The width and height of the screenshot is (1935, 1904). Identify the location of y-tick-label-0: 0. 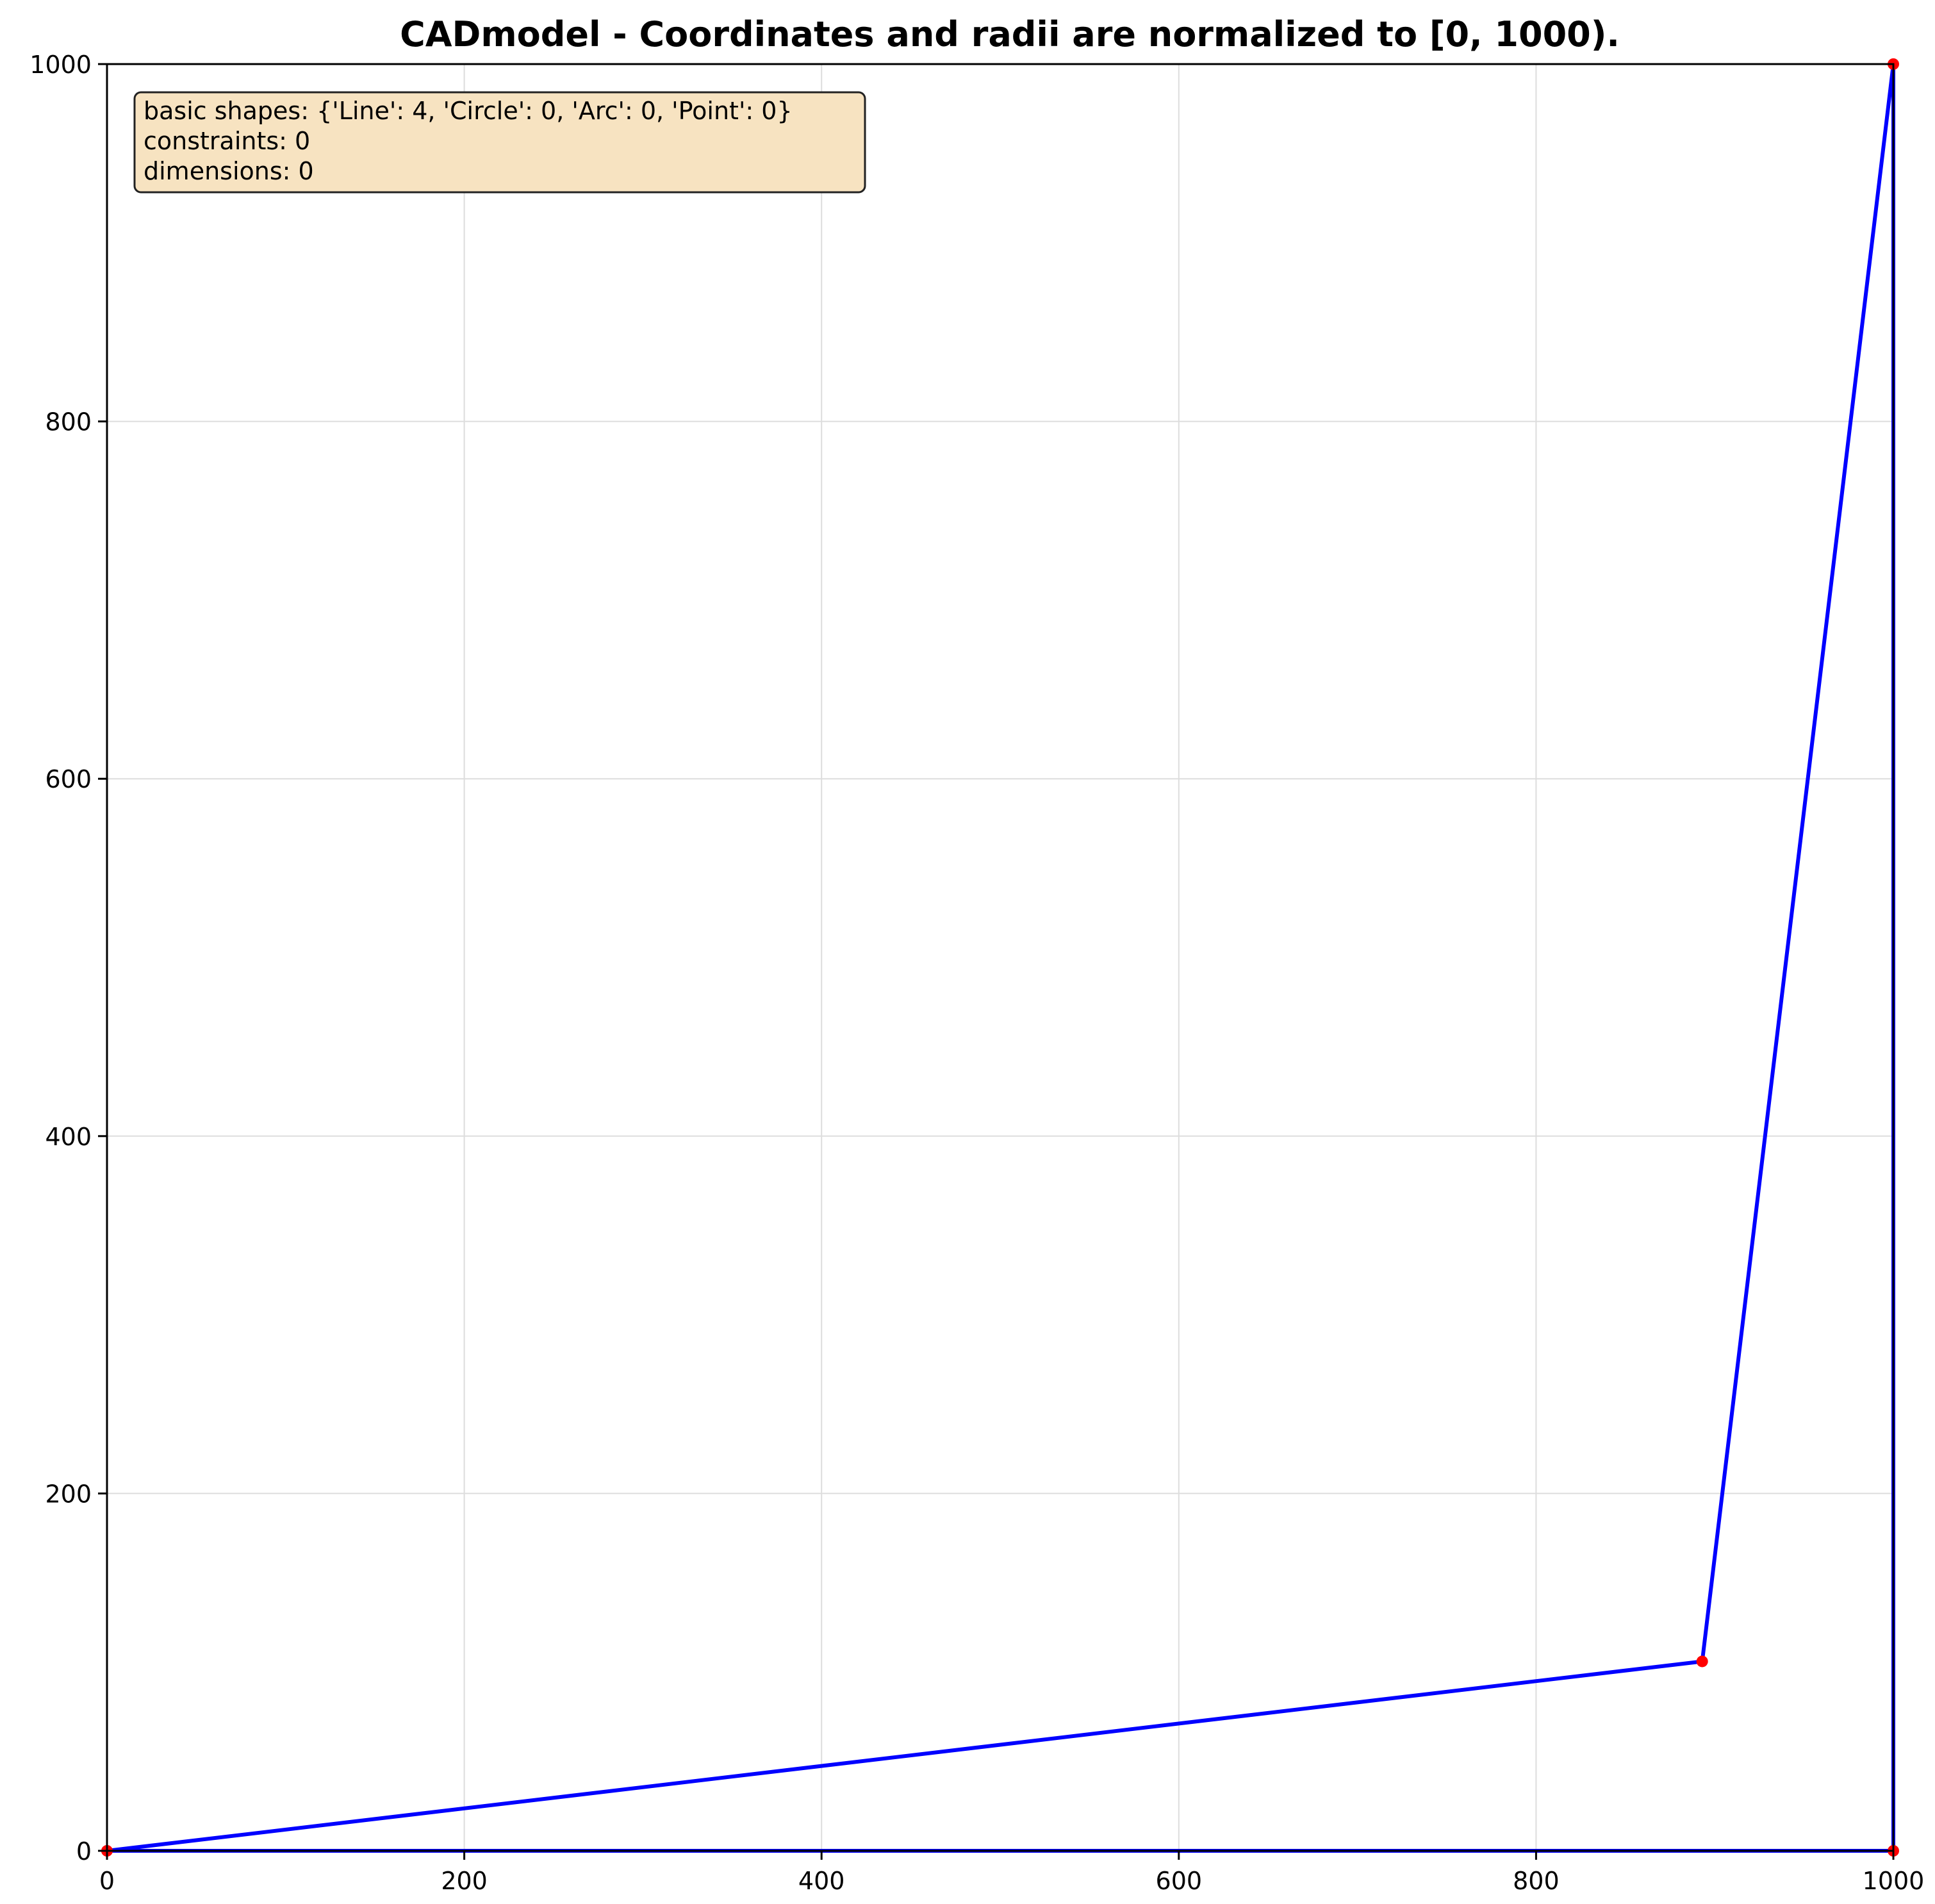
(84, 1852).